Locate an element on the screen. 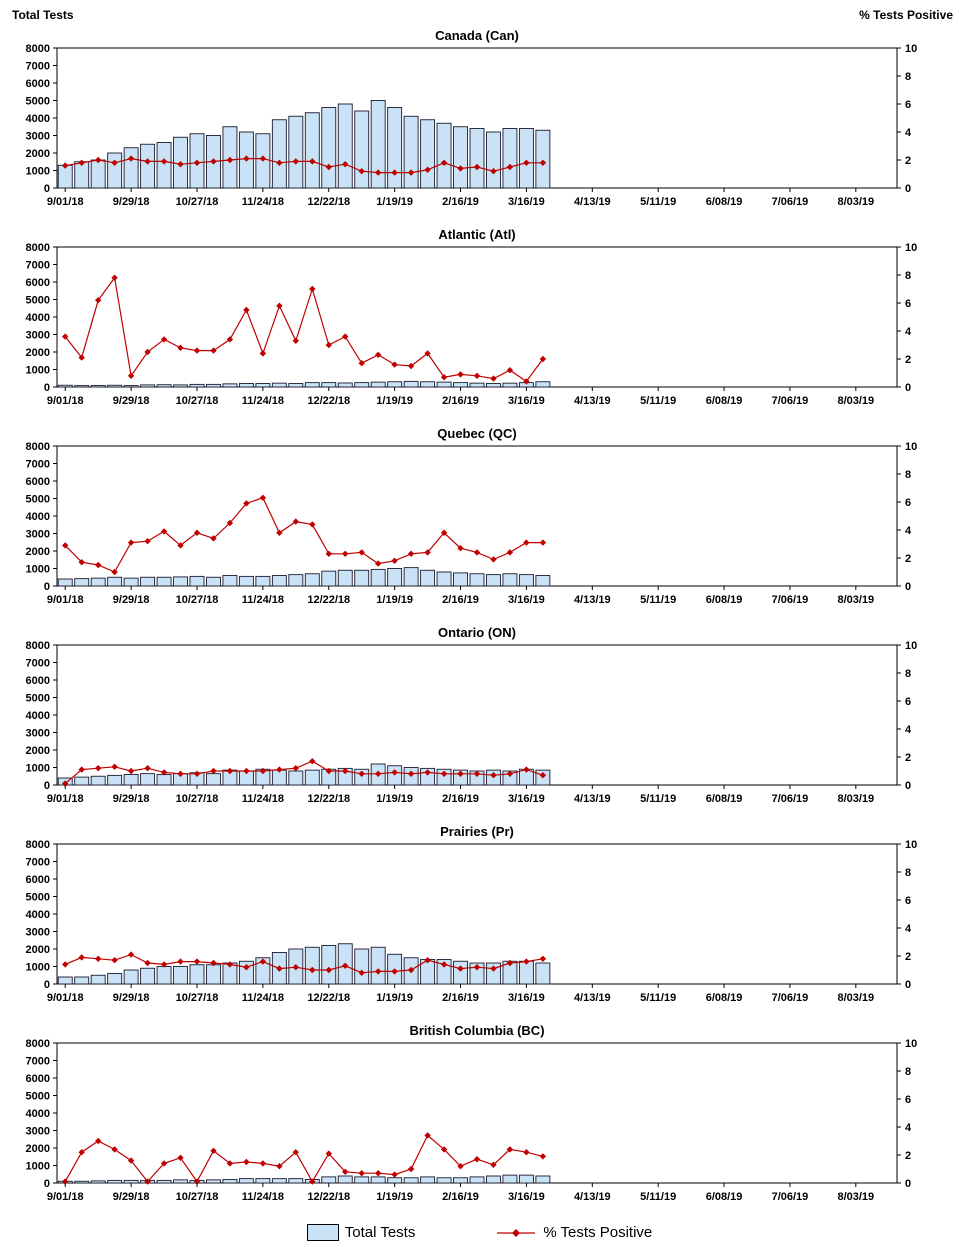  tick-label: 8000 is located at coordinates (38, 1044).